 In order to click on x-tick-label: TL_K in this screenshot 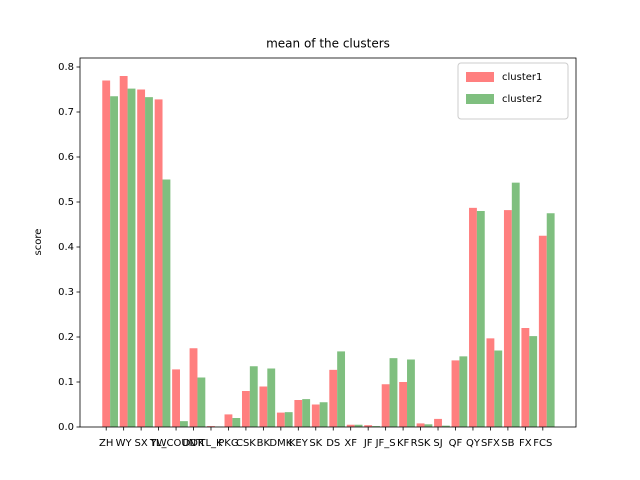, I will do `click(210, 443)`.